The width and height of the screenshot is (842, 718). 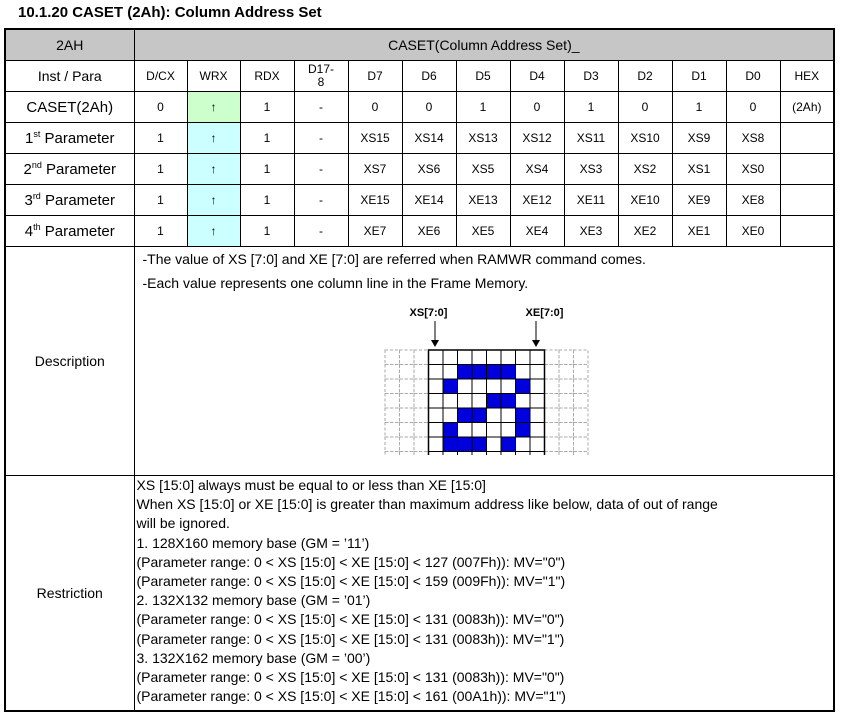 I want to click on bit-cell: 1, so click(x=591, y=107).